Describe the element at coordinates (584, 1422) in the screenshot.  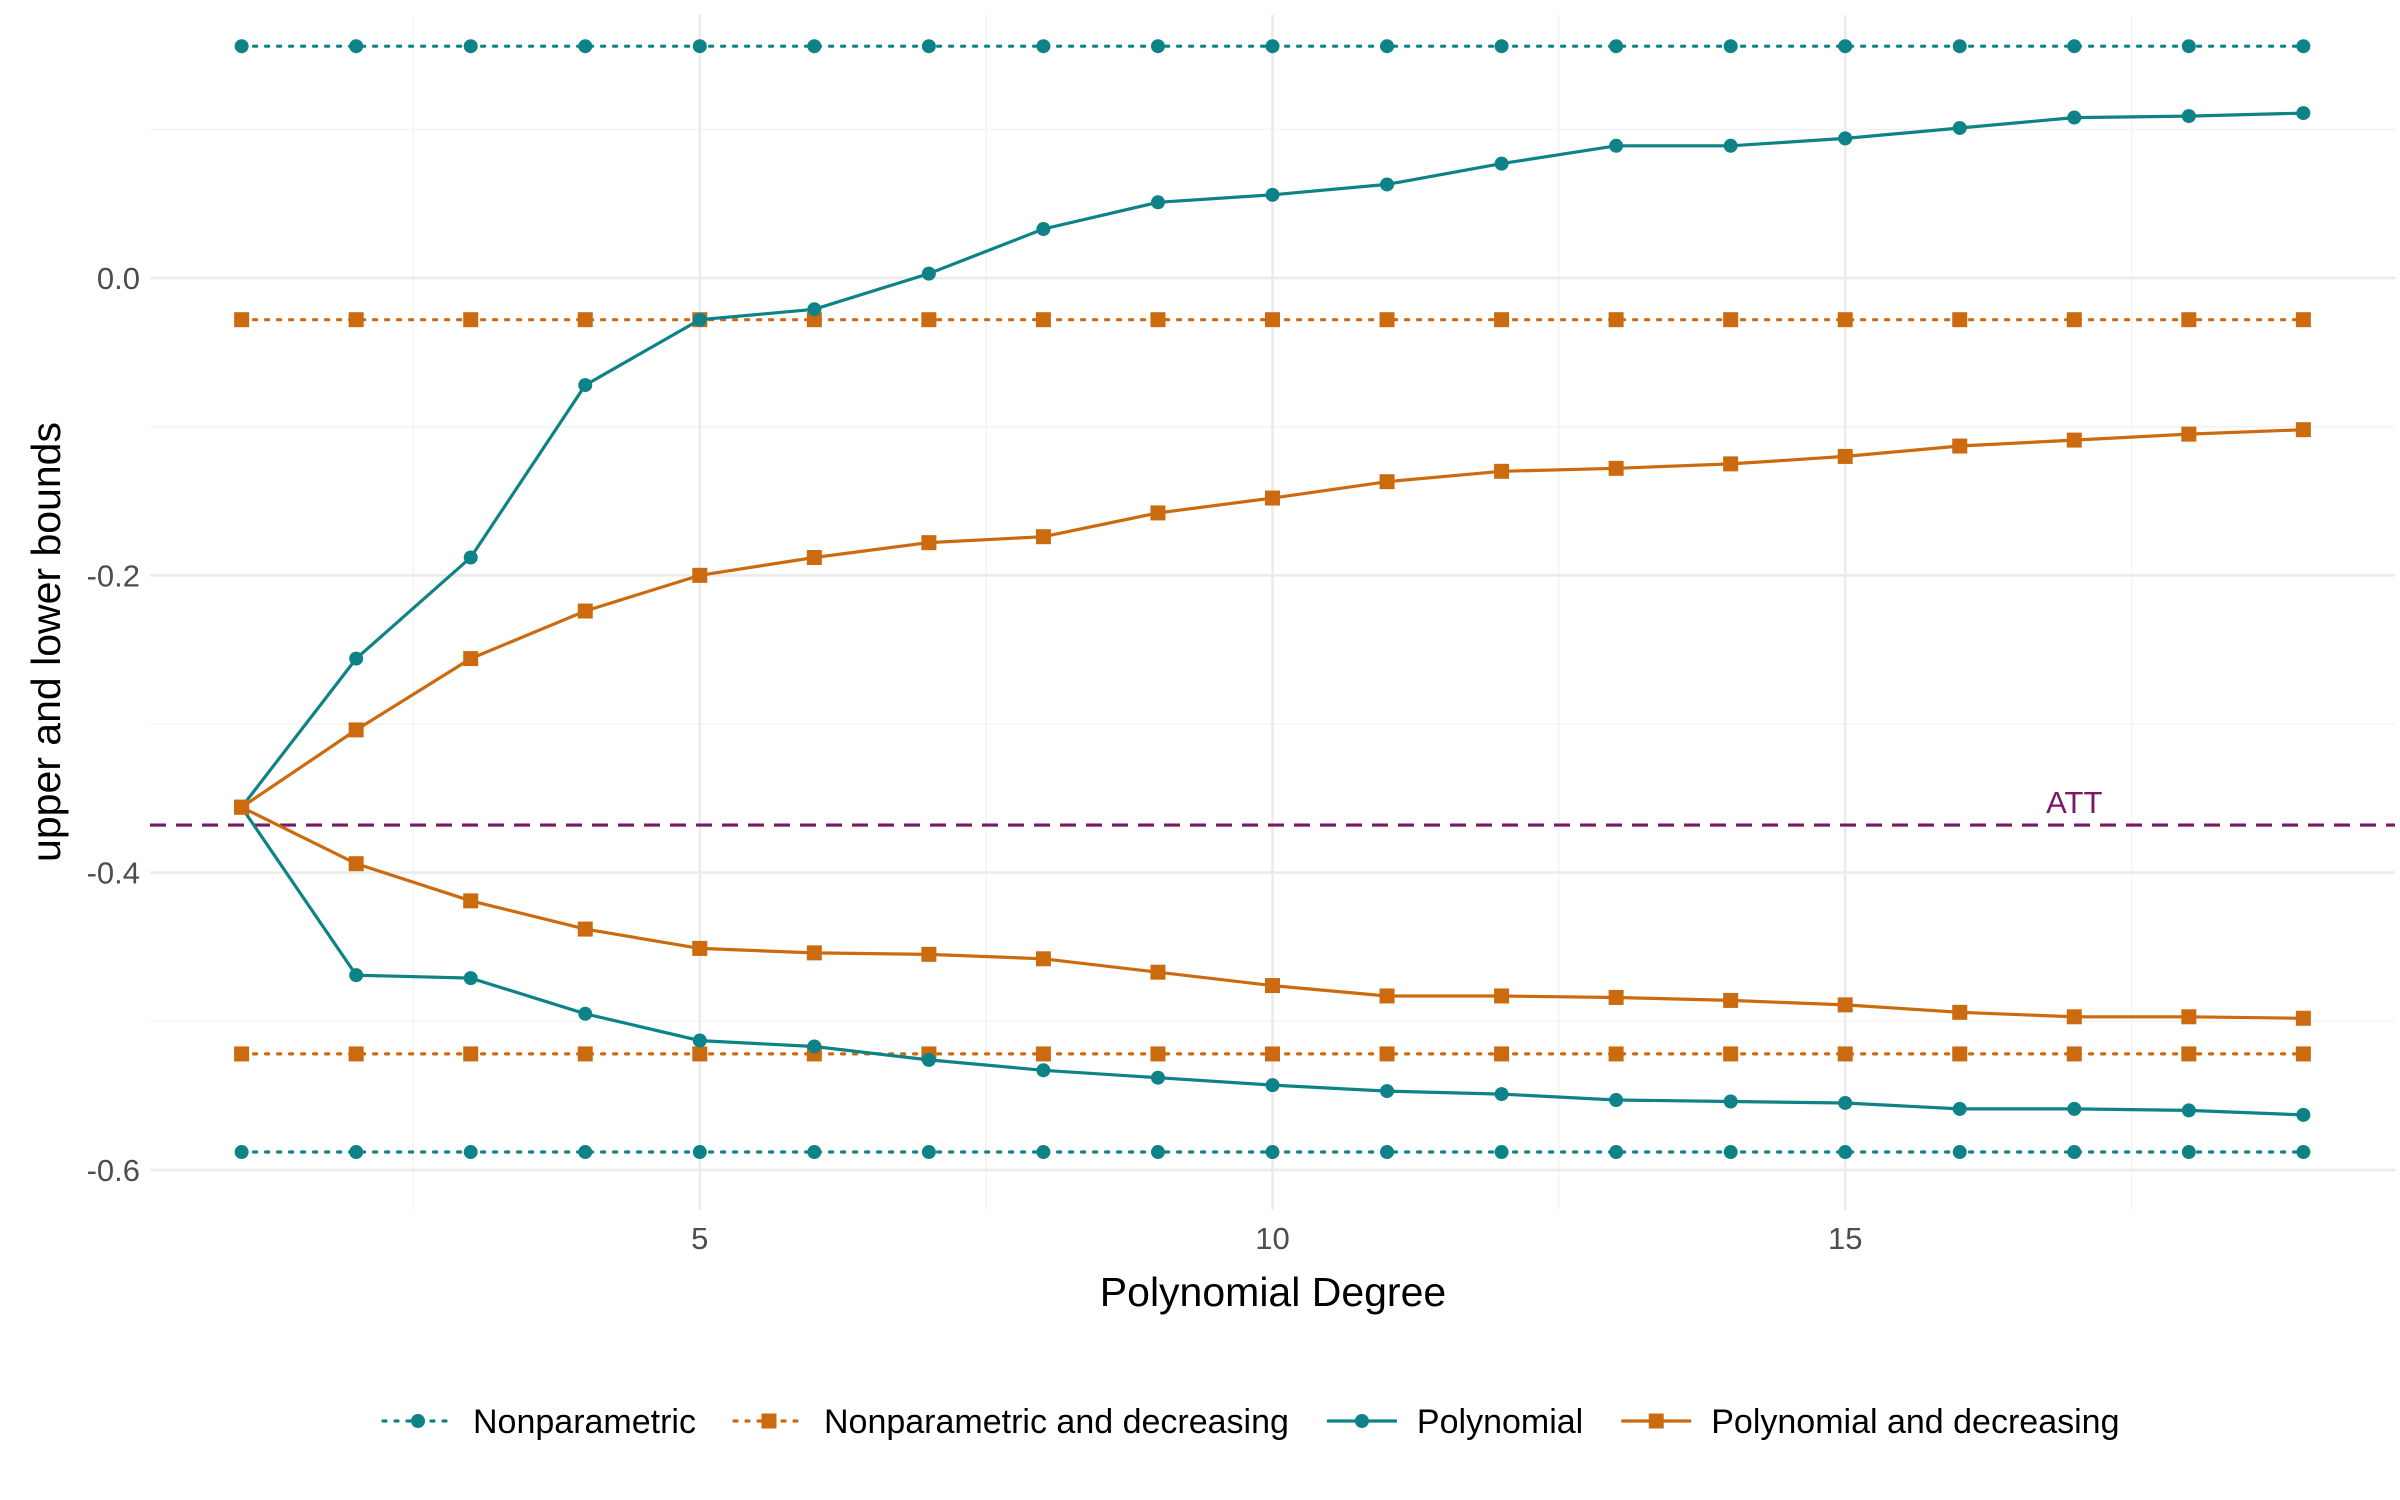
I see `legend-label: Nonparametric` at that location.